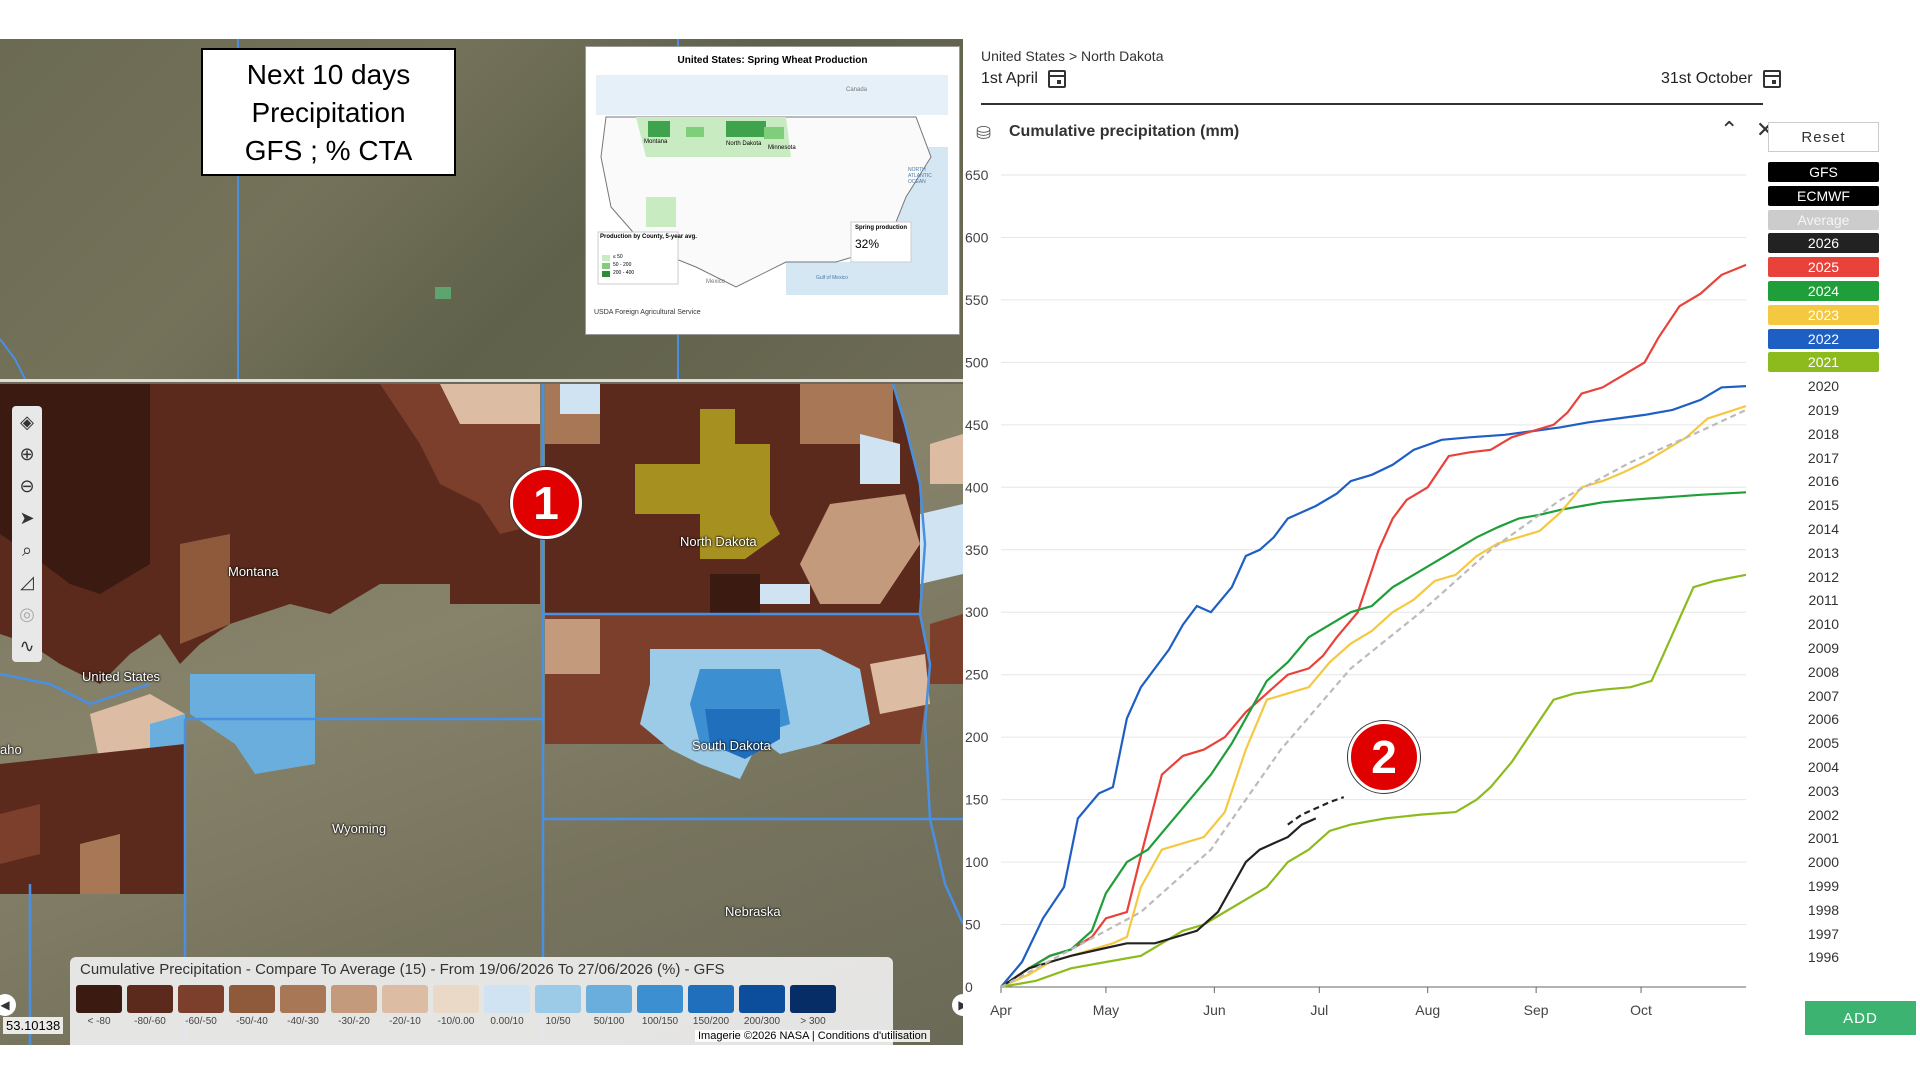  Describe the element at coordinates (977, 612) in the screenshot. I see `y-tick-label: 300` at that location.